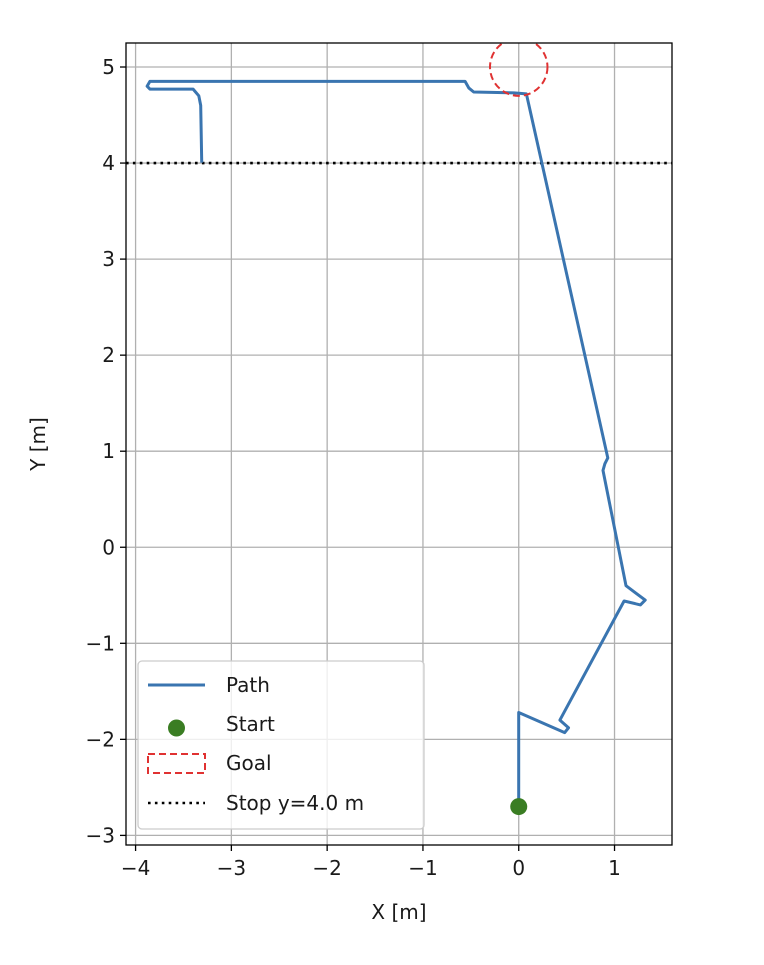 This screenshot has height=965, width=764. What do you see at coordinates (100, 739) in the screenshot?
I see `y-tick-label: −2` at bounding box center [100, 739].